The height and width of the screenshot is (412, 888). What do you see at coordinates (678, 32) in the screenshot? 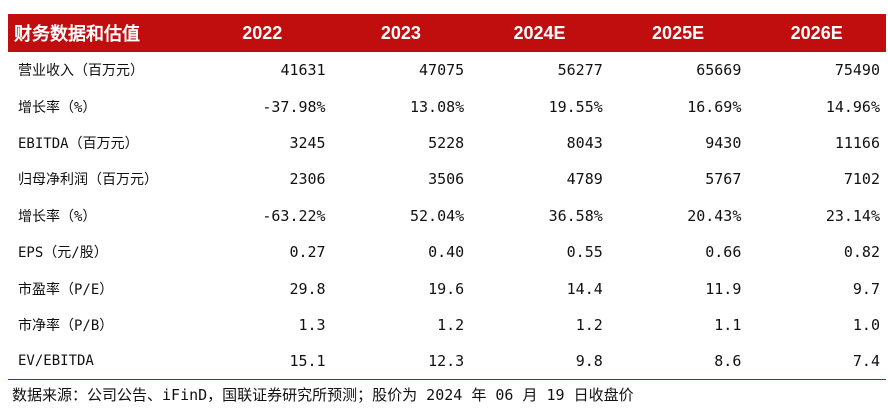
I see `header-year-2025e: 2025E` at bounding box center [678, 32].